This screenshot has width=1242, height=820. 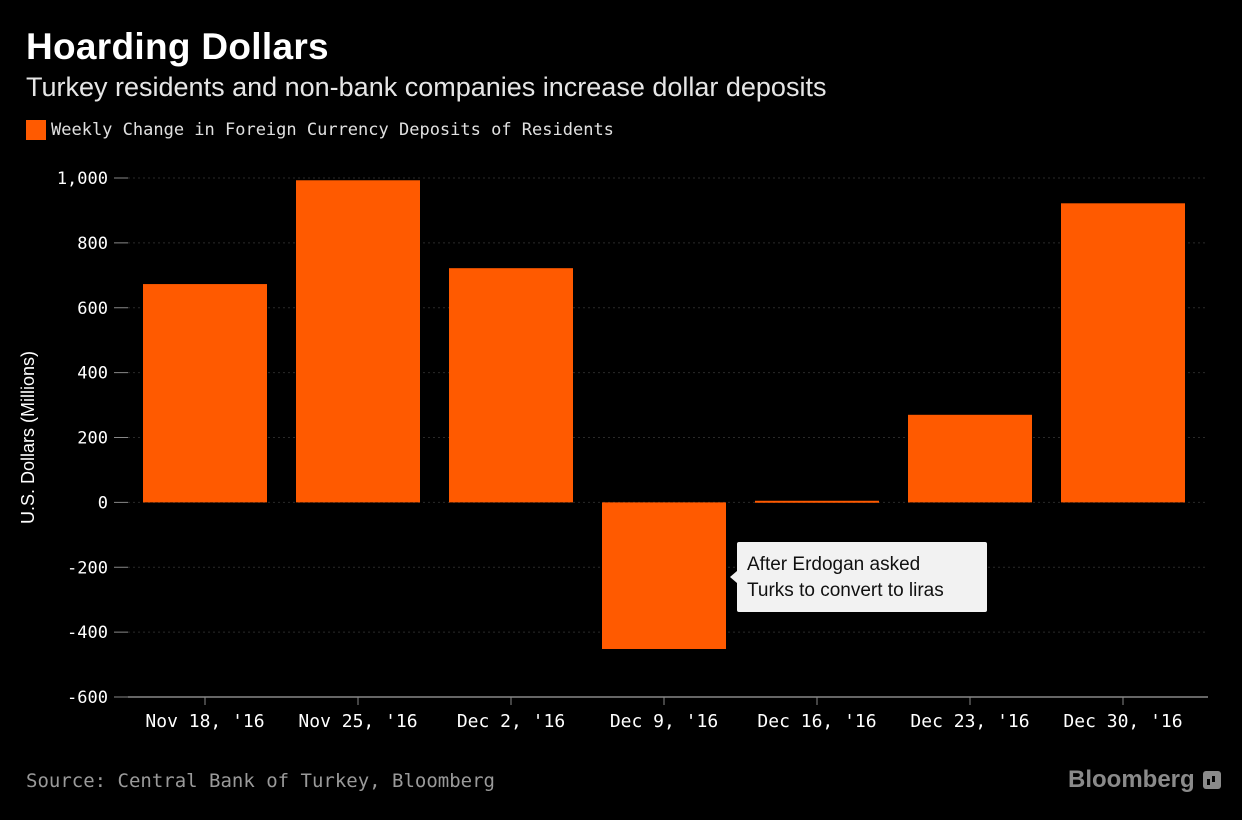 What do you see at coordinates (733, 577) in the screenshot?
I see `annotation-pointer` at bounding box center [733, 577].